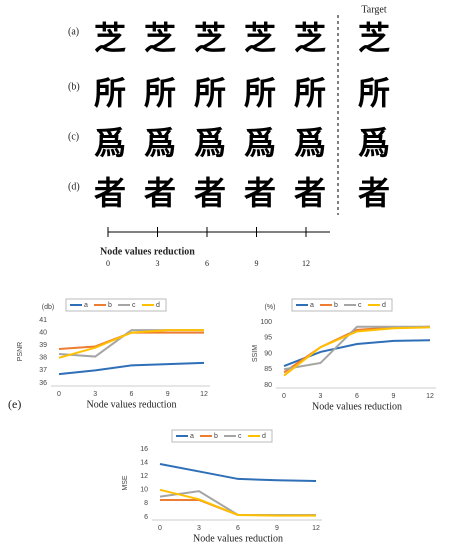 This screenshot has height=550, width=453. I want to click on y-tick-label: 80, so click(268, 385).